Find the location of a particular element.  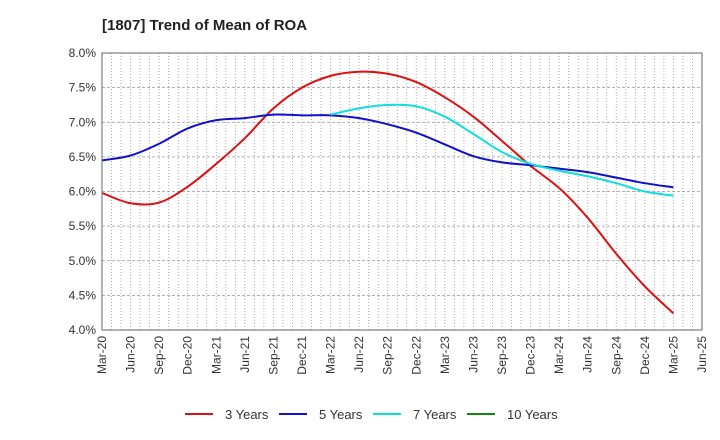

x-tick-label: Sep-20 is located at coordinates (159, 355).